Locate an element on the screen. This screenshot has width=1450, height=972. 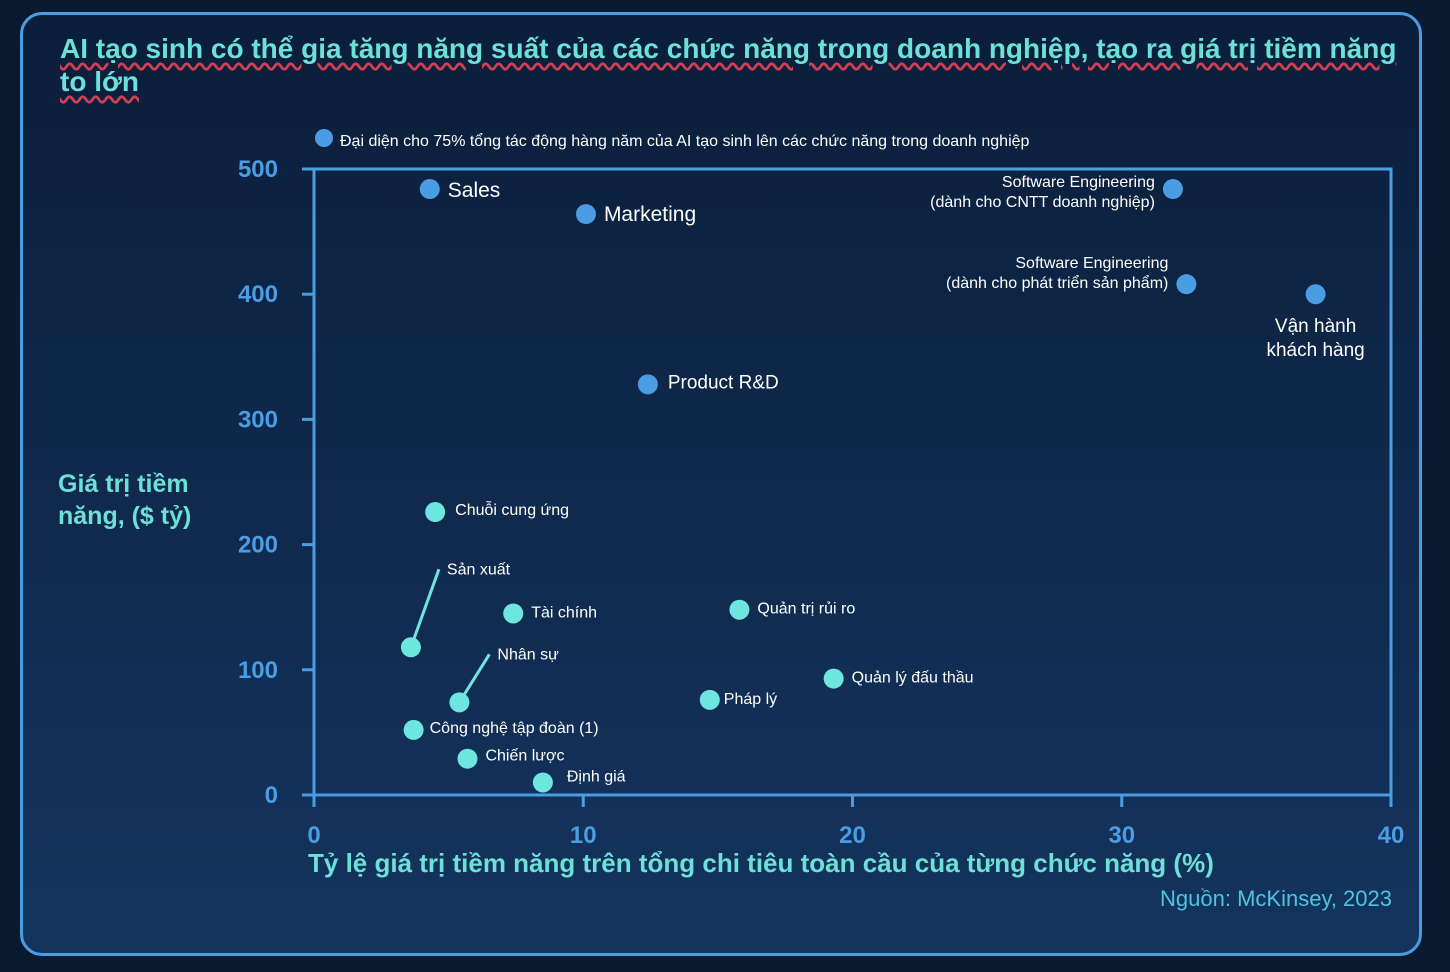
point-label: Product R&D is located at coordinates (723, 382).